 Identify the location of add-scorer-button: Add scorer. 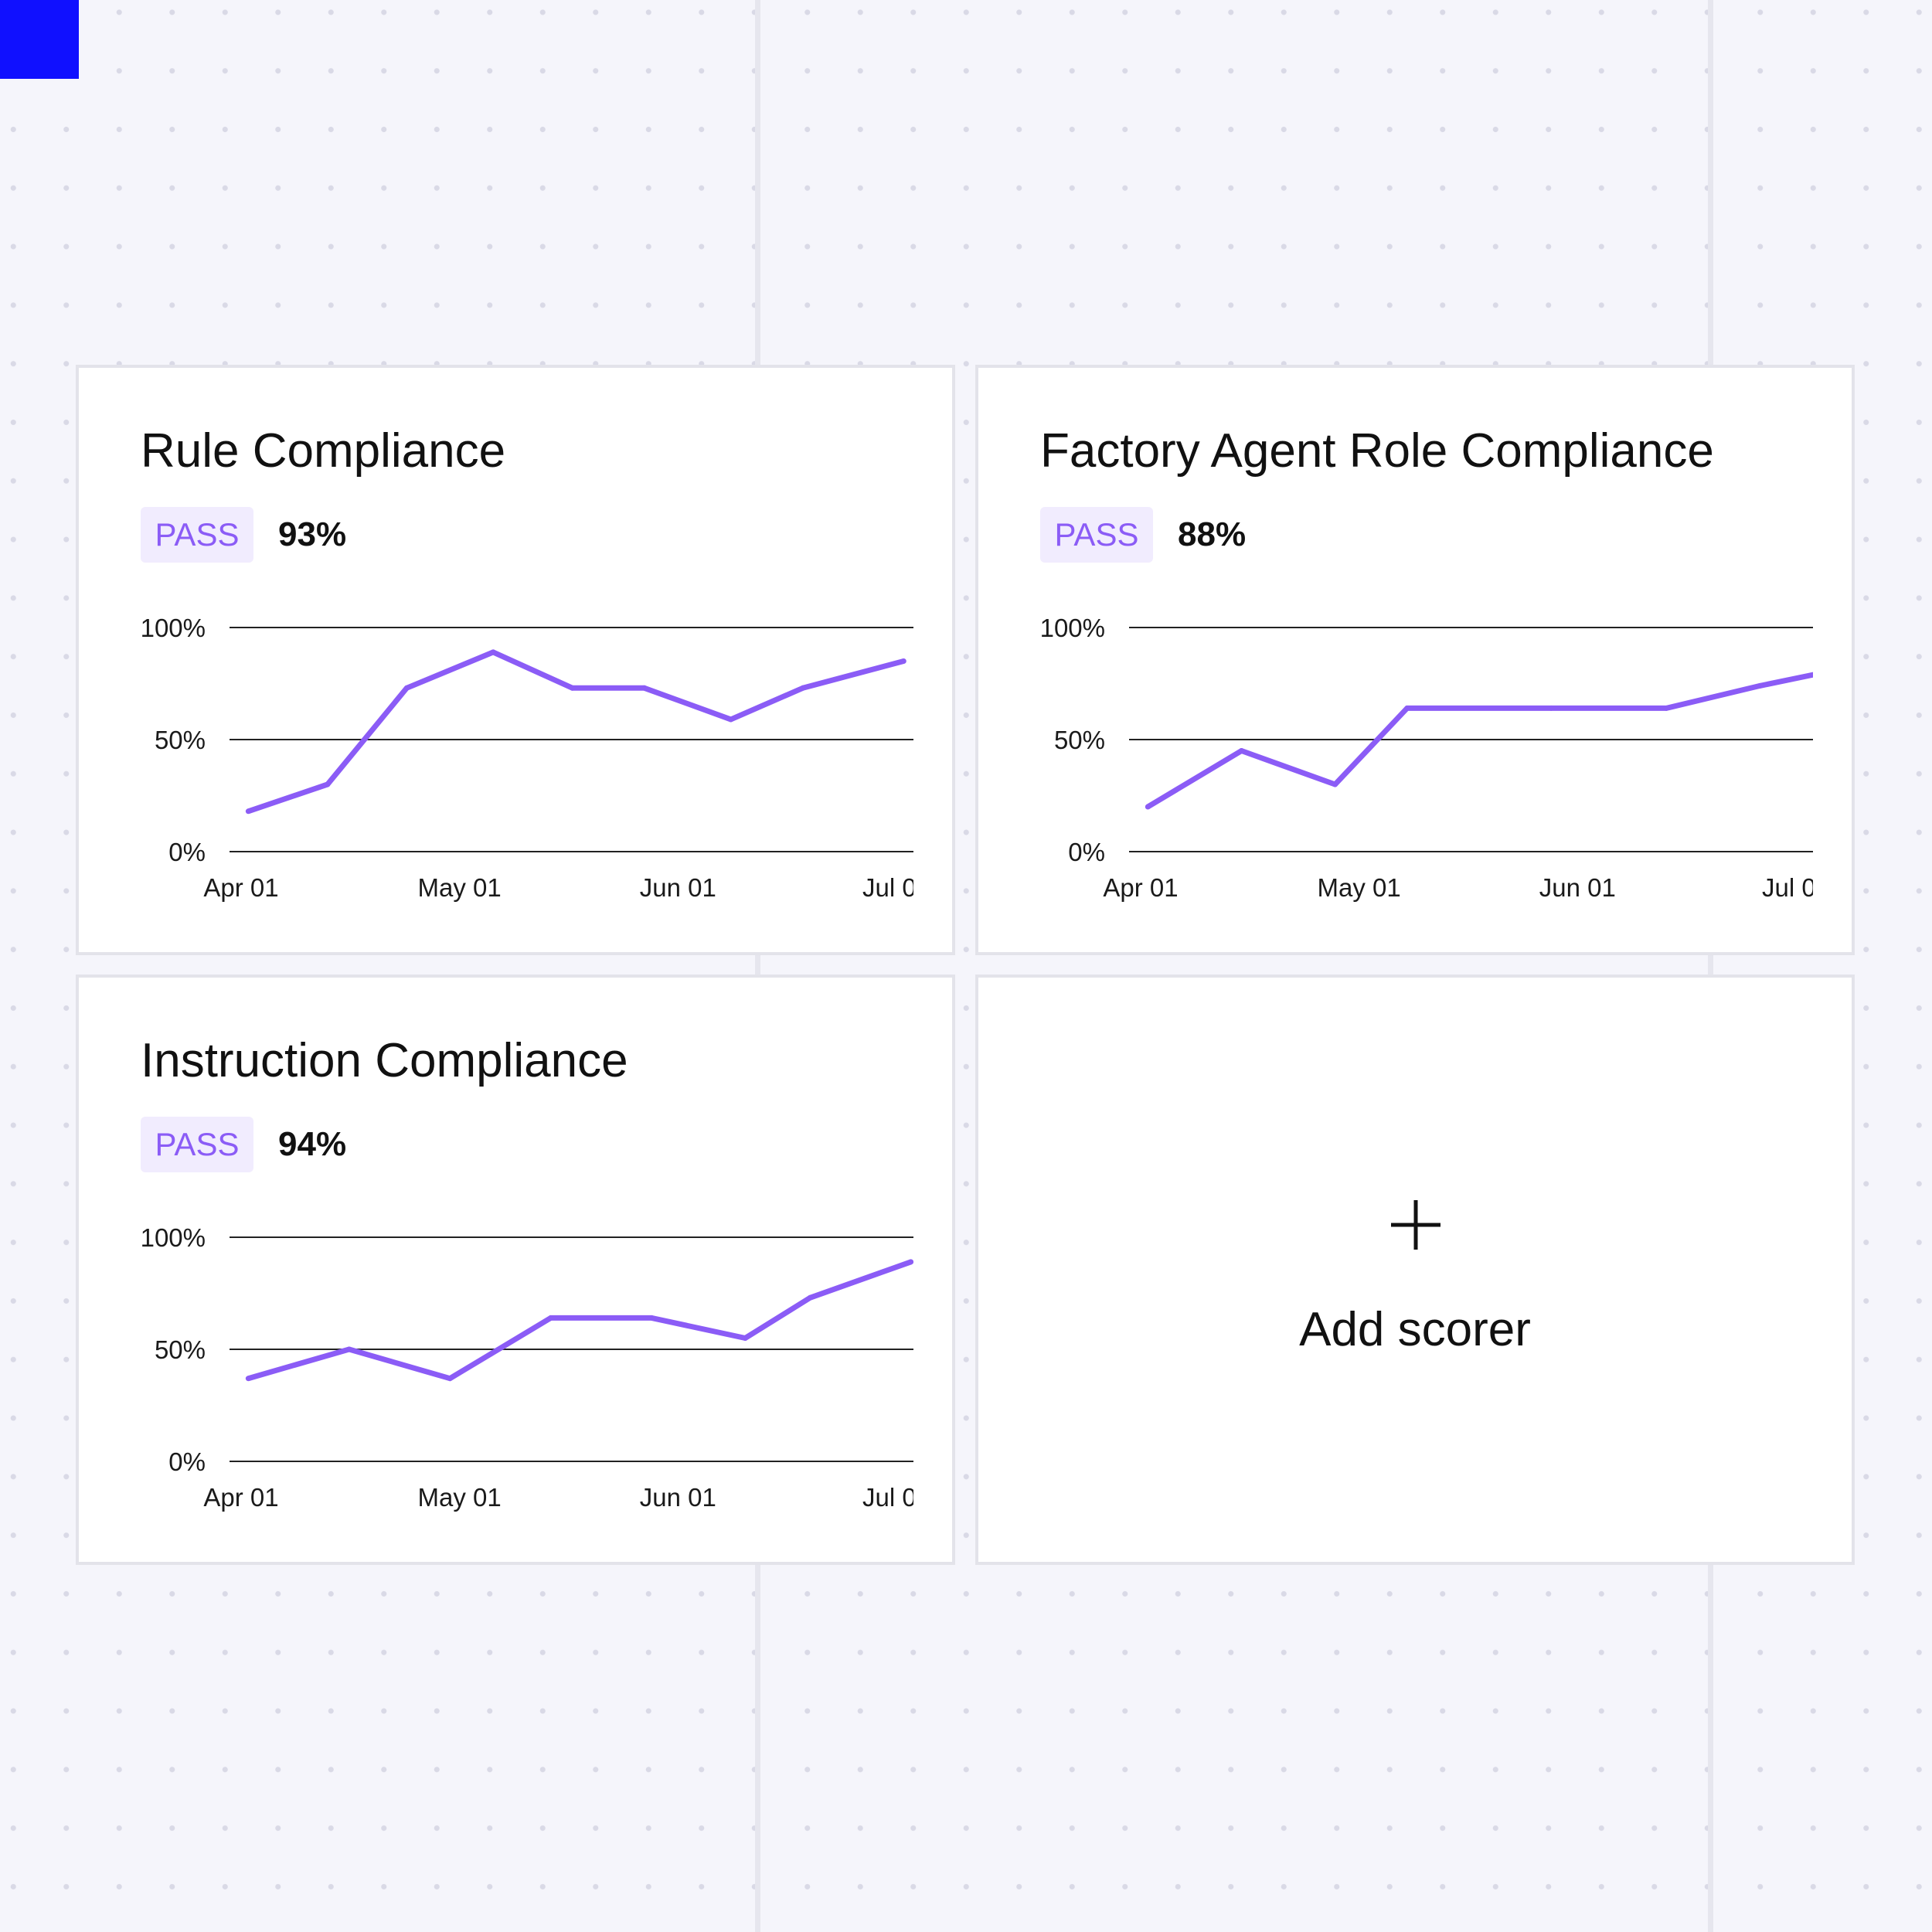
(1415, 1270).